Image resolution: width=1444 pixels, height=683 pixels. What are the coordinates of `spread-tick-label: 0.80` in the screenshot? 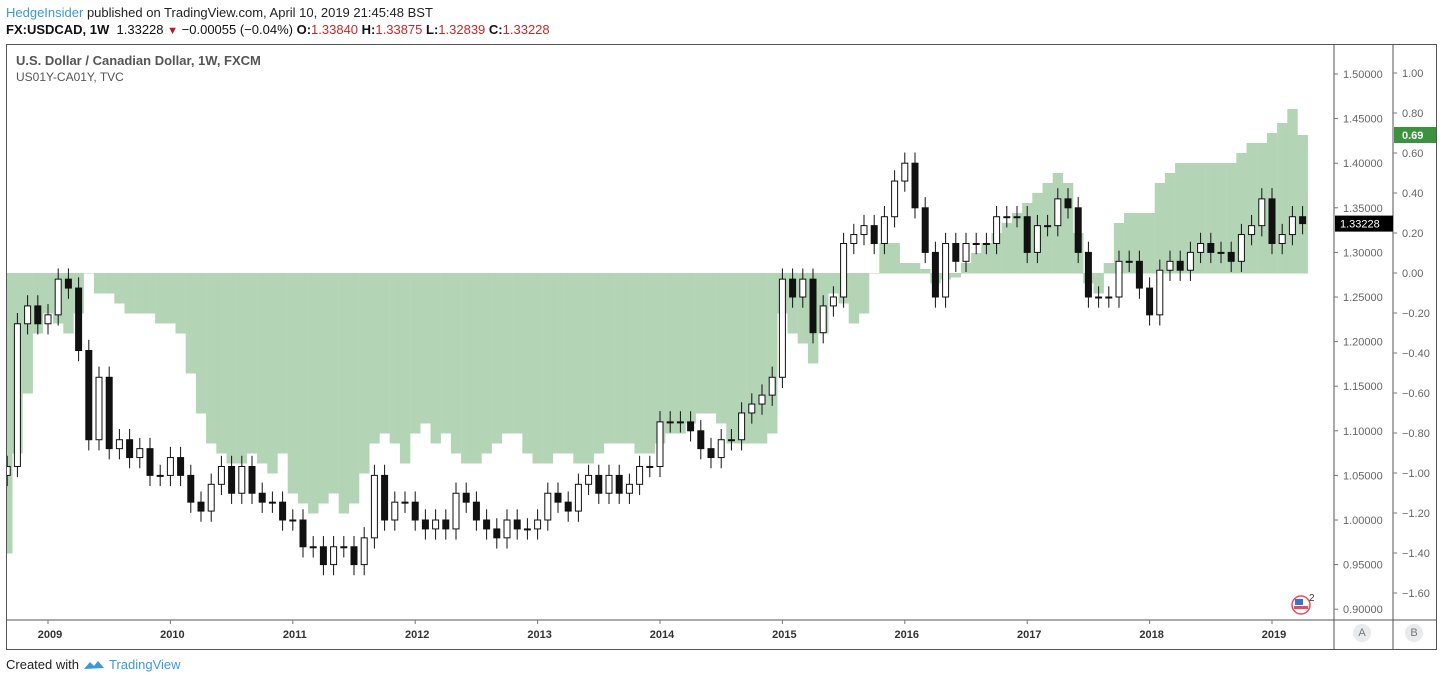 It's located at (1412, 114).